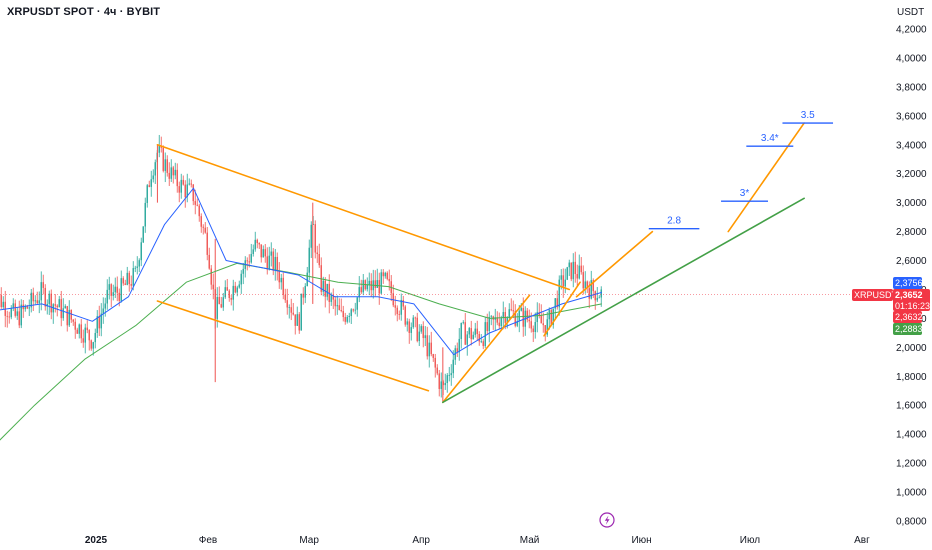 This screenshot has height=550, width=932. I want to click on x-axis: 2025 Фев Мар Апр Май Июн Июл Авг, so click(477, 540).